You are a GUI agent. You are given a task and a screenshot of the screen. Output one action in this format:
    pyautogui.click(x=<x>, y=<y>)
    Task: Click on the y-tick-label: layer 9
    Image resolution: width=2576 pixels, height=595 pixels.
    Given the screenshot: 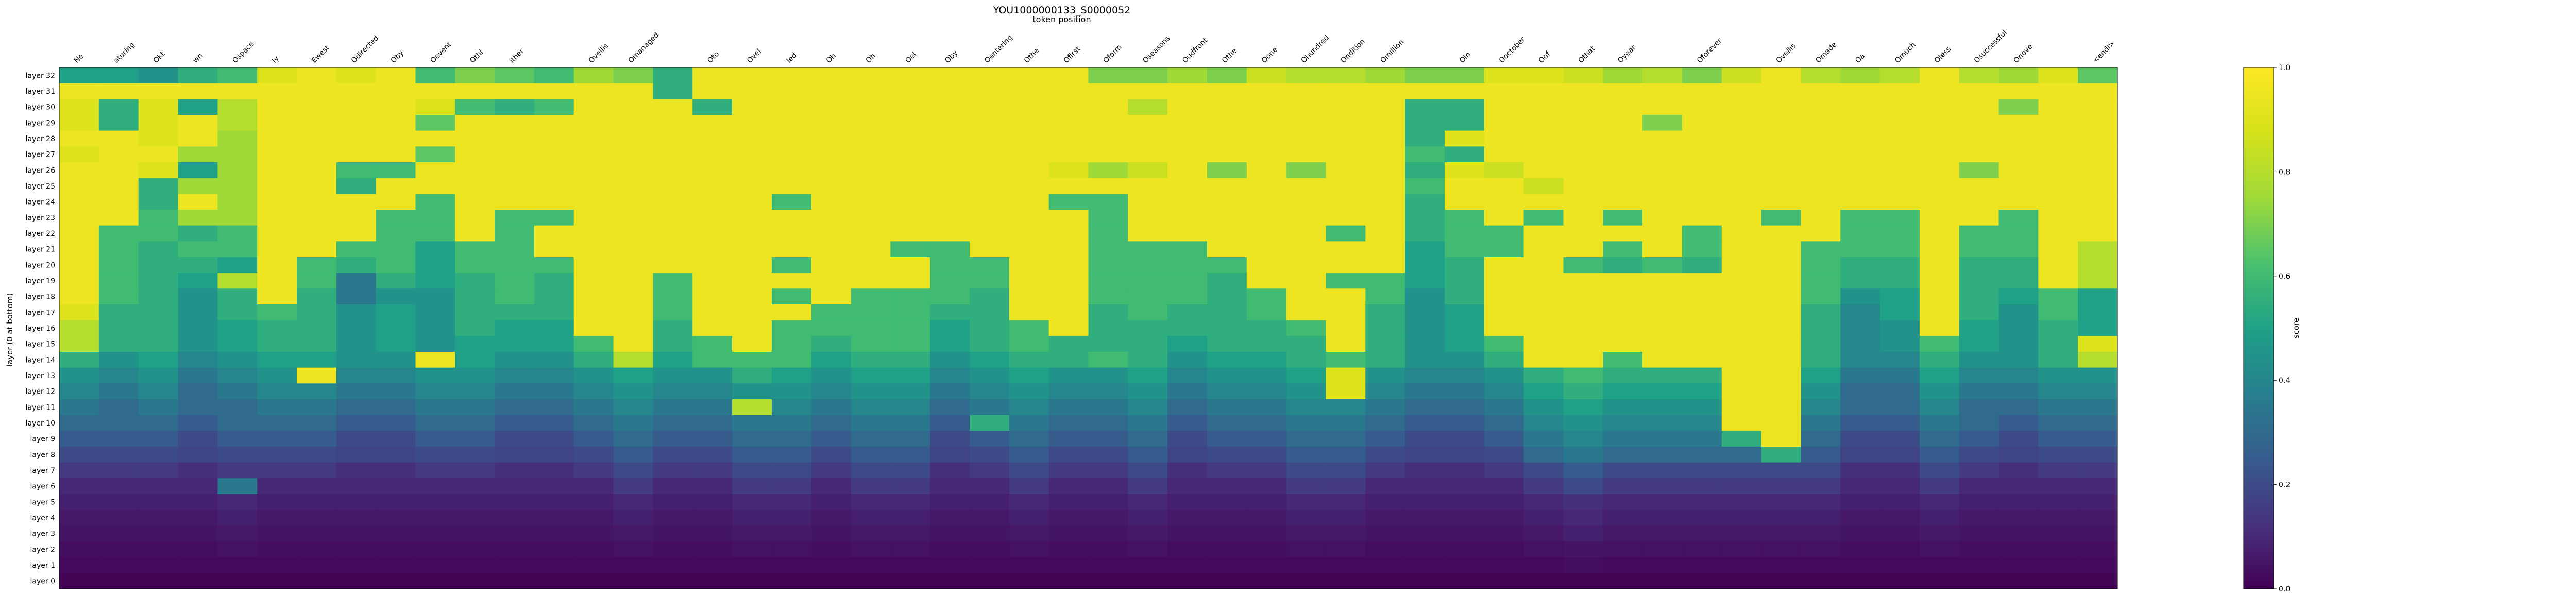 What is the action you would take?
    pyautogui.click(x=43, y=439)
    